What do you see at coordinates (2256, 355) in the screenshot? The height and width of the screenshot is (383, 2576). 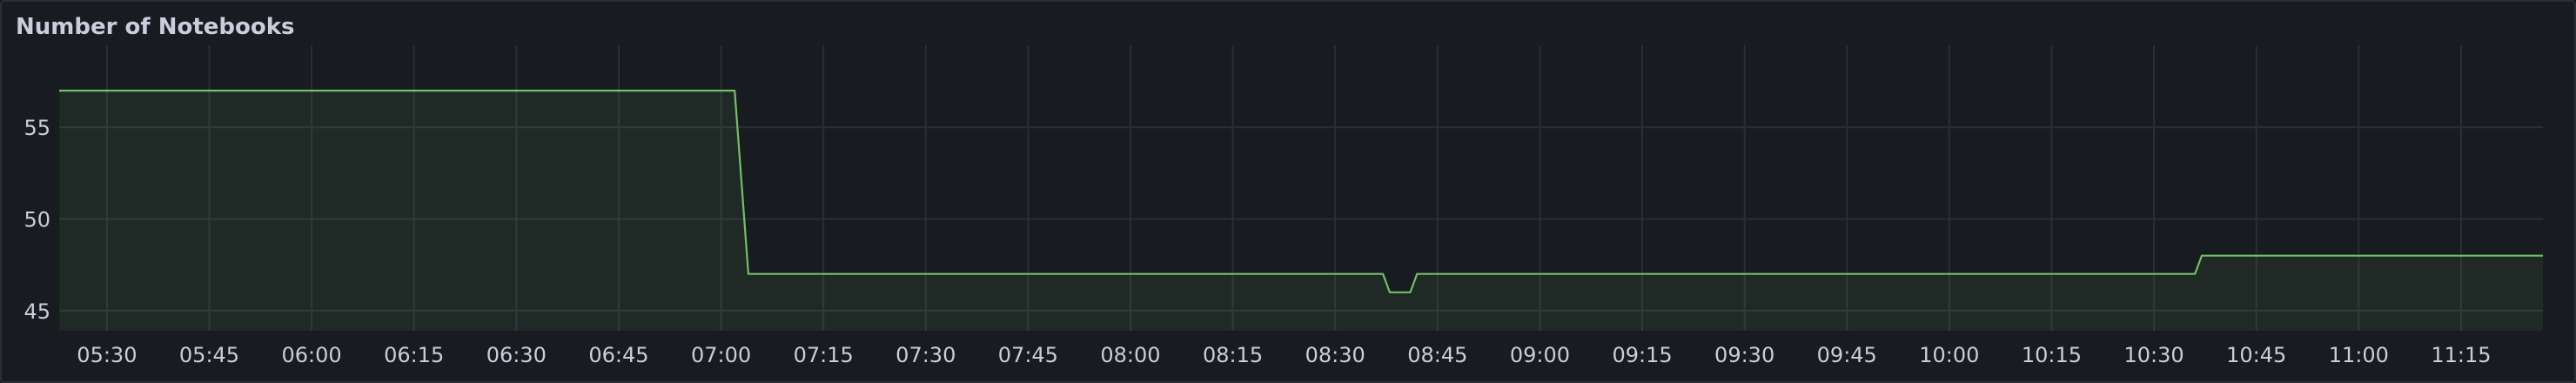 I see `x-tick-label: 10:45` at bounding box center [2256, 355].